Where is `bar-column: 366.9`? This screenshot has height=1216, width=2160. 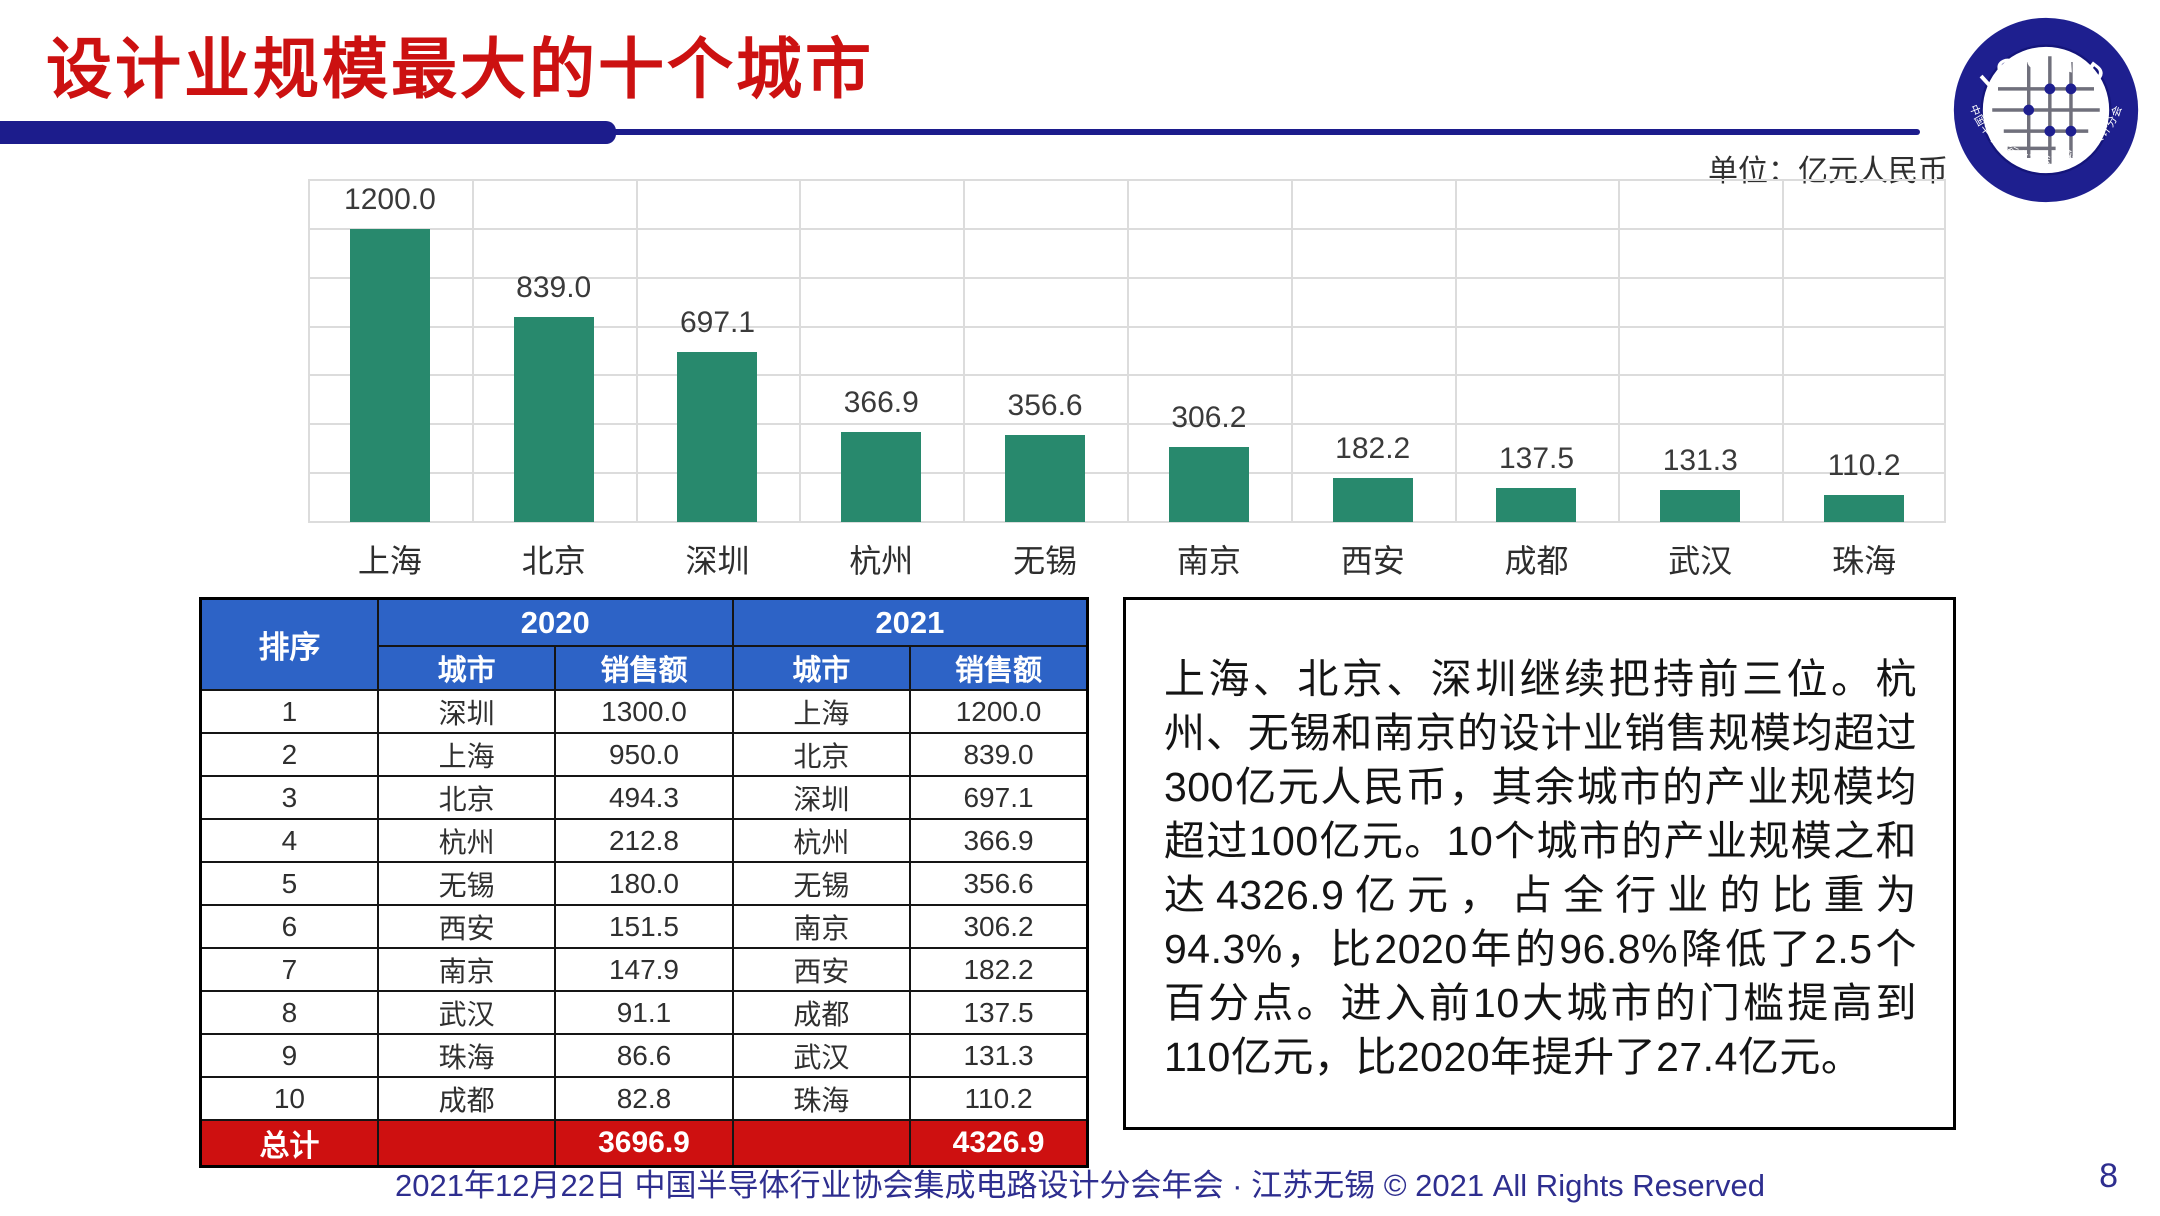 bar-column: 366.9 is located at coordinates (881, 351).